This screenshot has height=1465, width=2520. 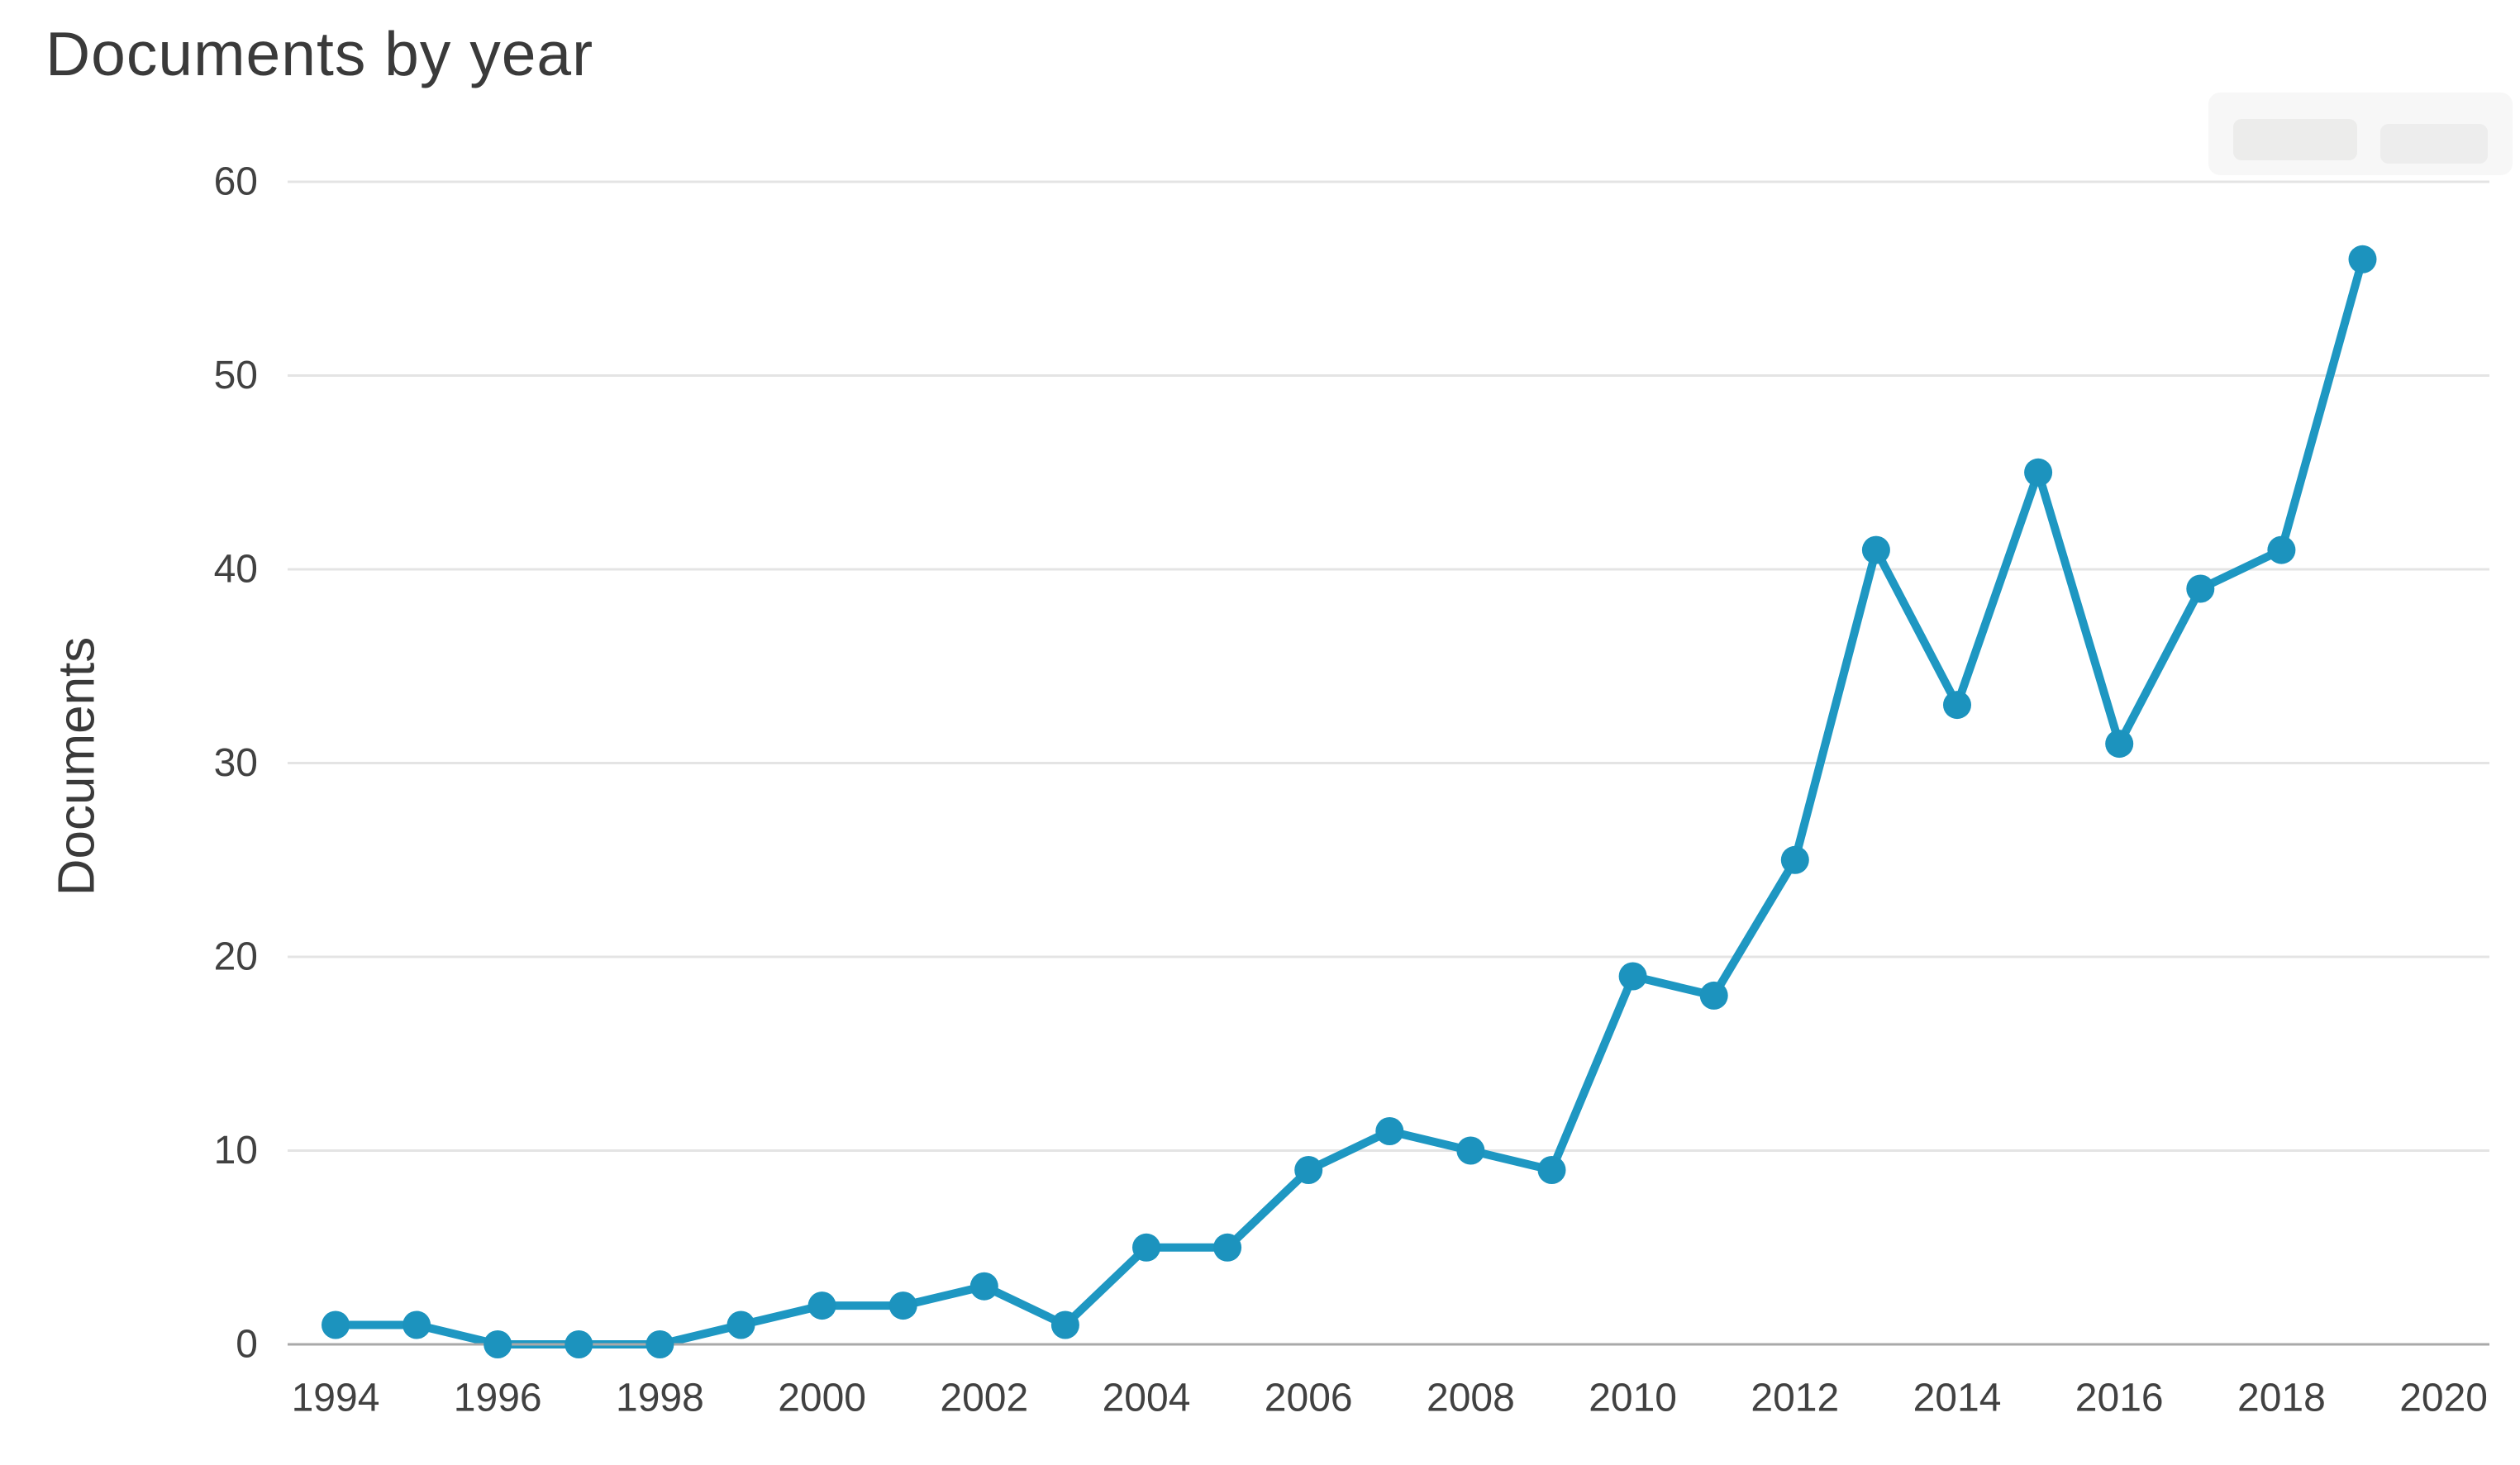 What do you see at coordinates (578, 1344) in the screenshot?
I see `data-point-marker-1997` at bounding box center [578, 1344].